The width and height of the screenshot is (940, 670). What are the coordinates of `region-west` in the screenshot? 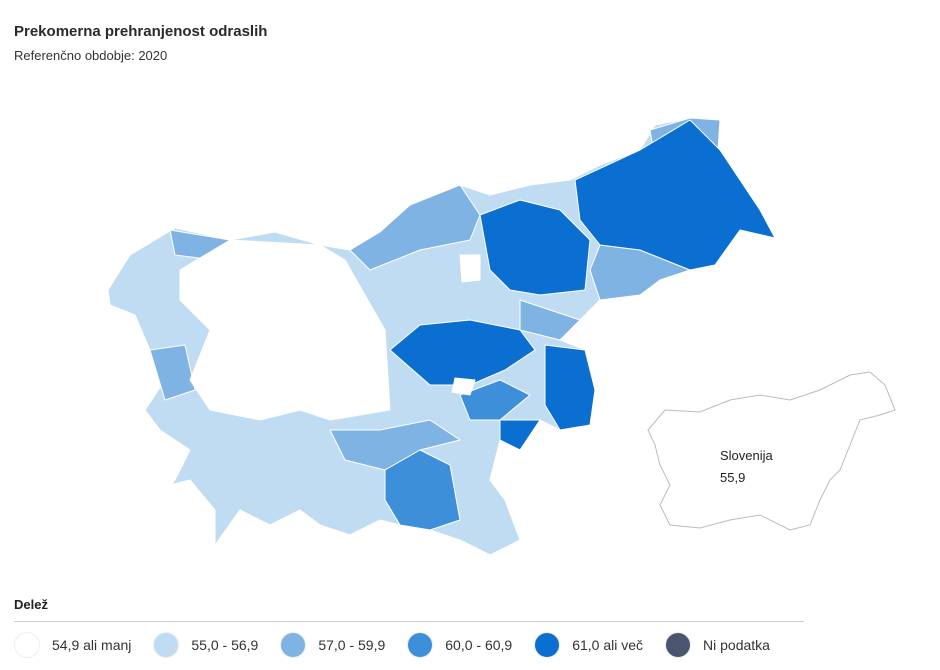 It's located at (172, 372).